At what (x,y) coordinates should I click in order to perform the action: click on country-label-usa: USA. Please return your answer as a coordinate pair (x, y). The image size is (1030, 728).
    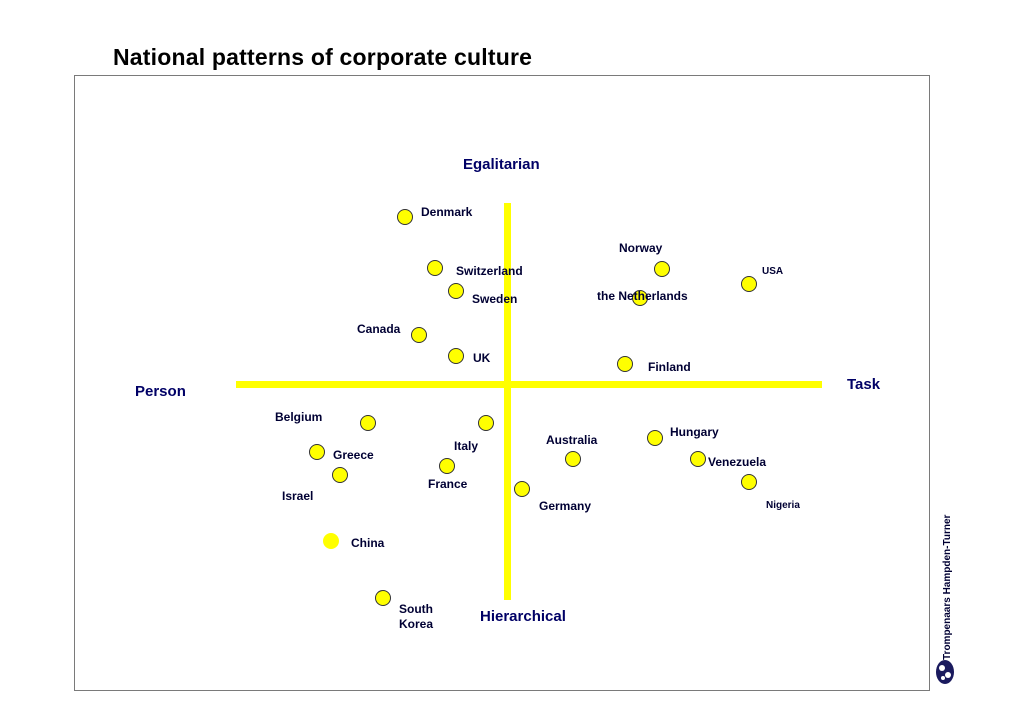
    Looking at the image, I should click on (773, 271).